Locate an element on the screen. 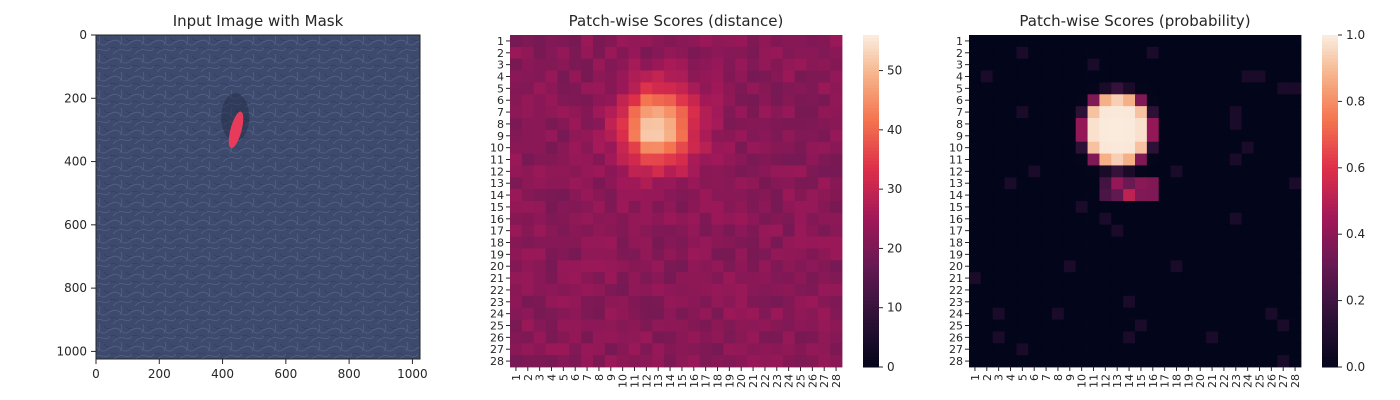 Image resolution: width=1400 pixels, height=400 pixels. x-tick-label: 2 is located at coordinates (528, 377).